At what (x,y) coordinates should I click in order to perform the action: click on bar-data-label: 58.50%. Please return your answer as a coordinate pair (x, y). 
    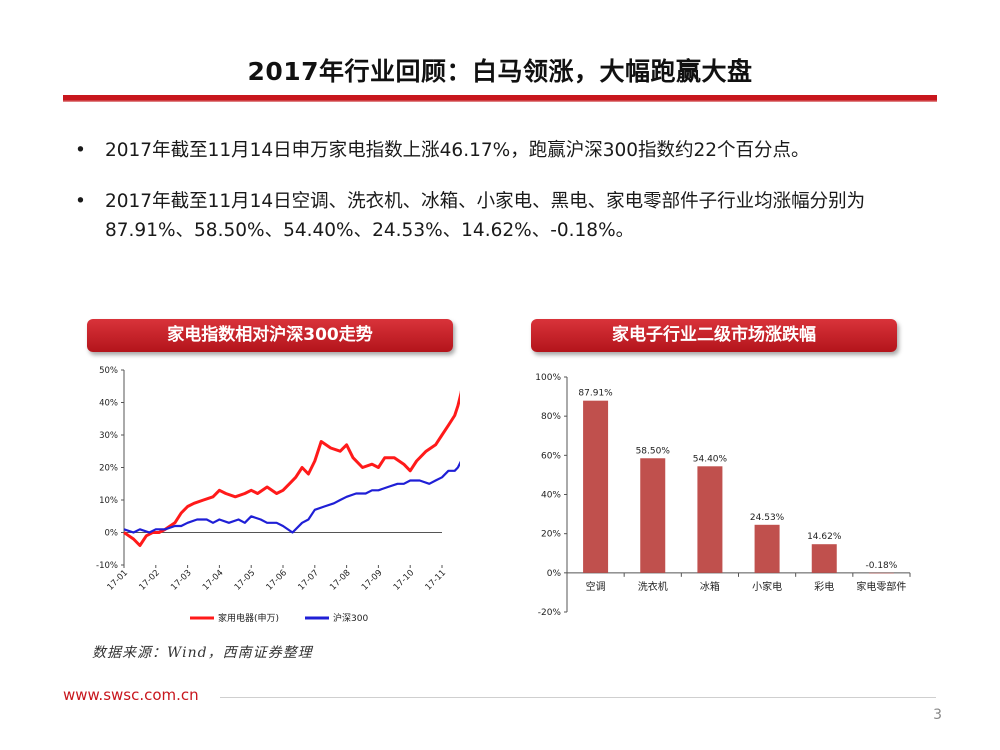
    Looking at the image, I should click on (653, 451).